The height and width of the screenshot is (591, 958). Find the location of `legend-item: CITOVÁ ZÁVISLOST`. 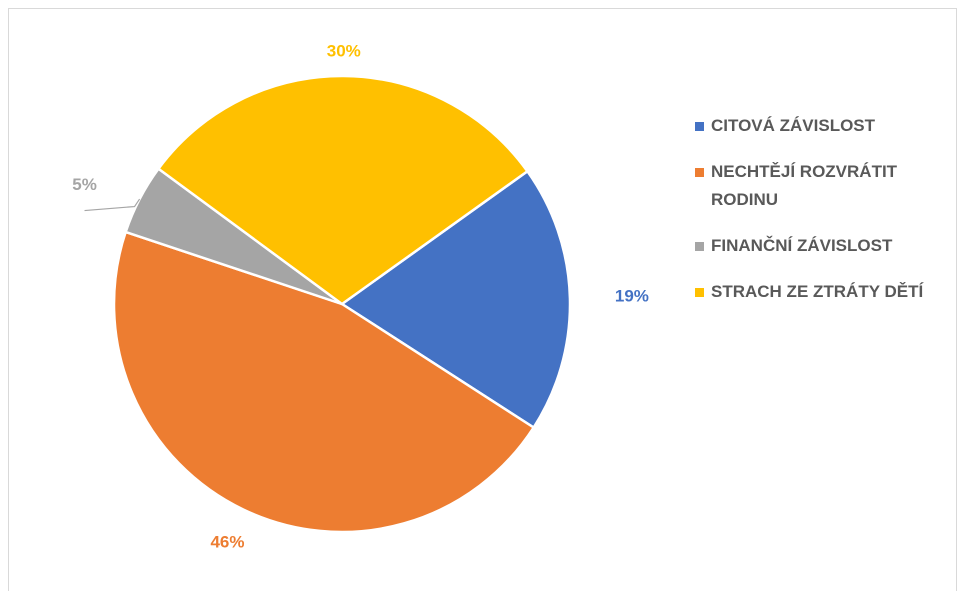

legend-item: CITOVÁ ZÁVISLOST is located at coordinates (810, 126).